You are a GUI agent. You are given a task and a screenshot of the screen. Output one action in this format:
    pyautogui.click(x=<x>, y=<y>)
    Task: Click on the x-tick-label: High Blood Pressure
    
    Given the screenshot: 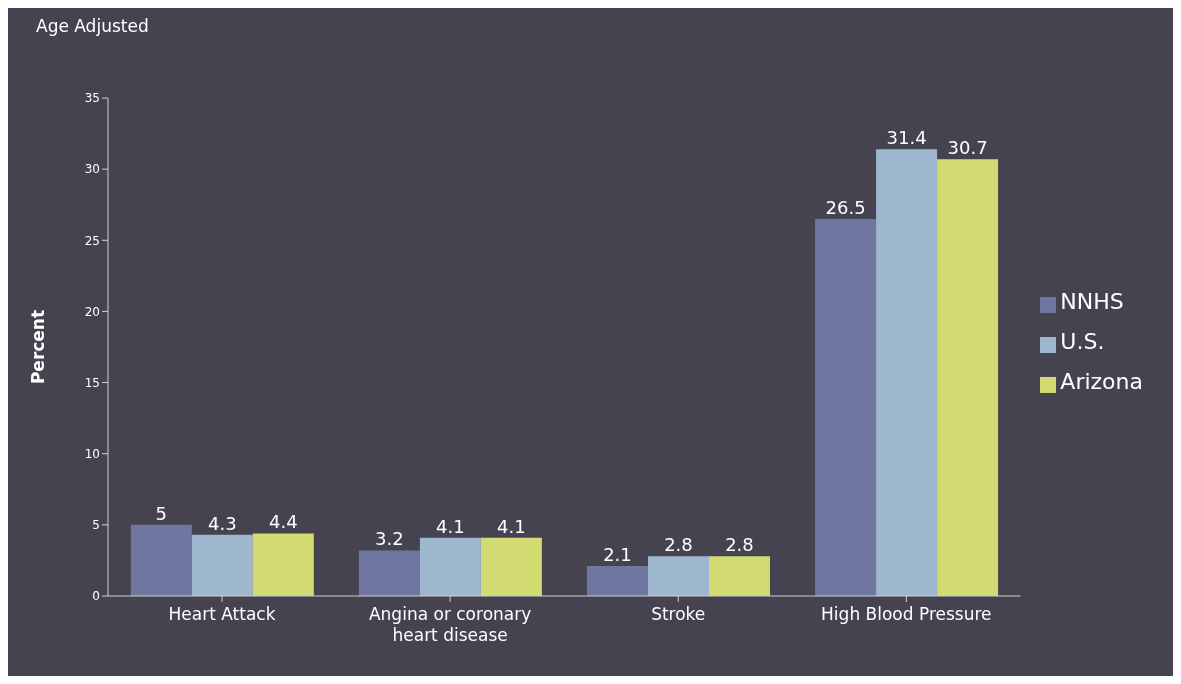 What is the action you would take?
    pyautogui.click(x=906, y=614)
    